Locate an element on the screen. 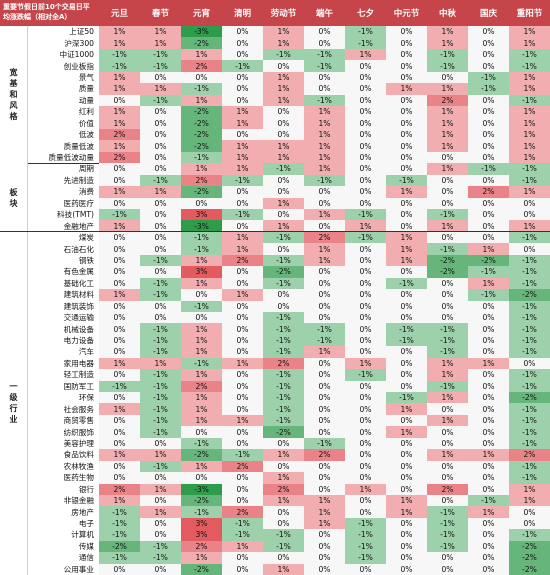 This screenshot has height=575, width=550. row-label: 创业板指 is located at coordinates (78, 66).